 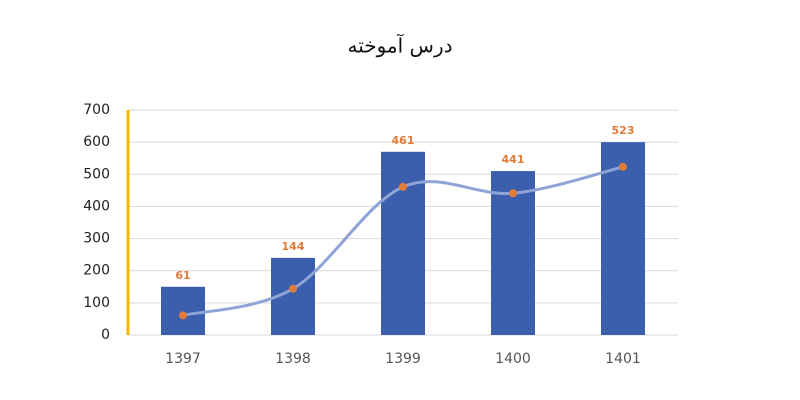 What do you see at coordinates (96, 239) in the screenshot?
I see `y-tick-label: 300` at bounding box center [96, 239].